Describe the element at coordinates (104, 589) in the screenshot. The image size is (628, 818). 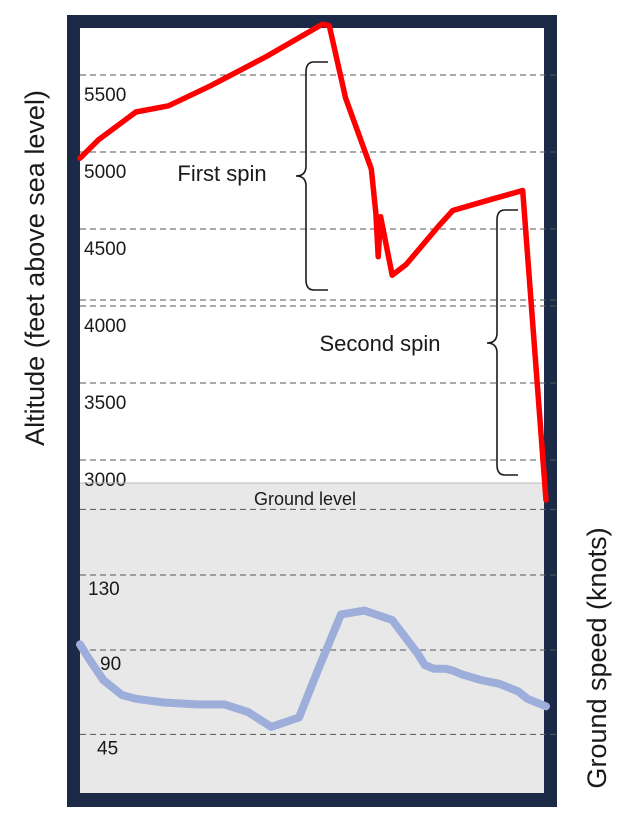
I see `speed-tick-label: 130` at that location.